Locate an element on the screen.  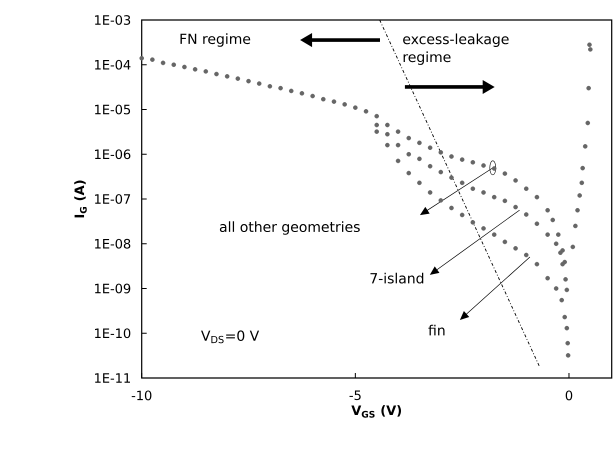
annotation: fin is located at coordinates (436, 330).